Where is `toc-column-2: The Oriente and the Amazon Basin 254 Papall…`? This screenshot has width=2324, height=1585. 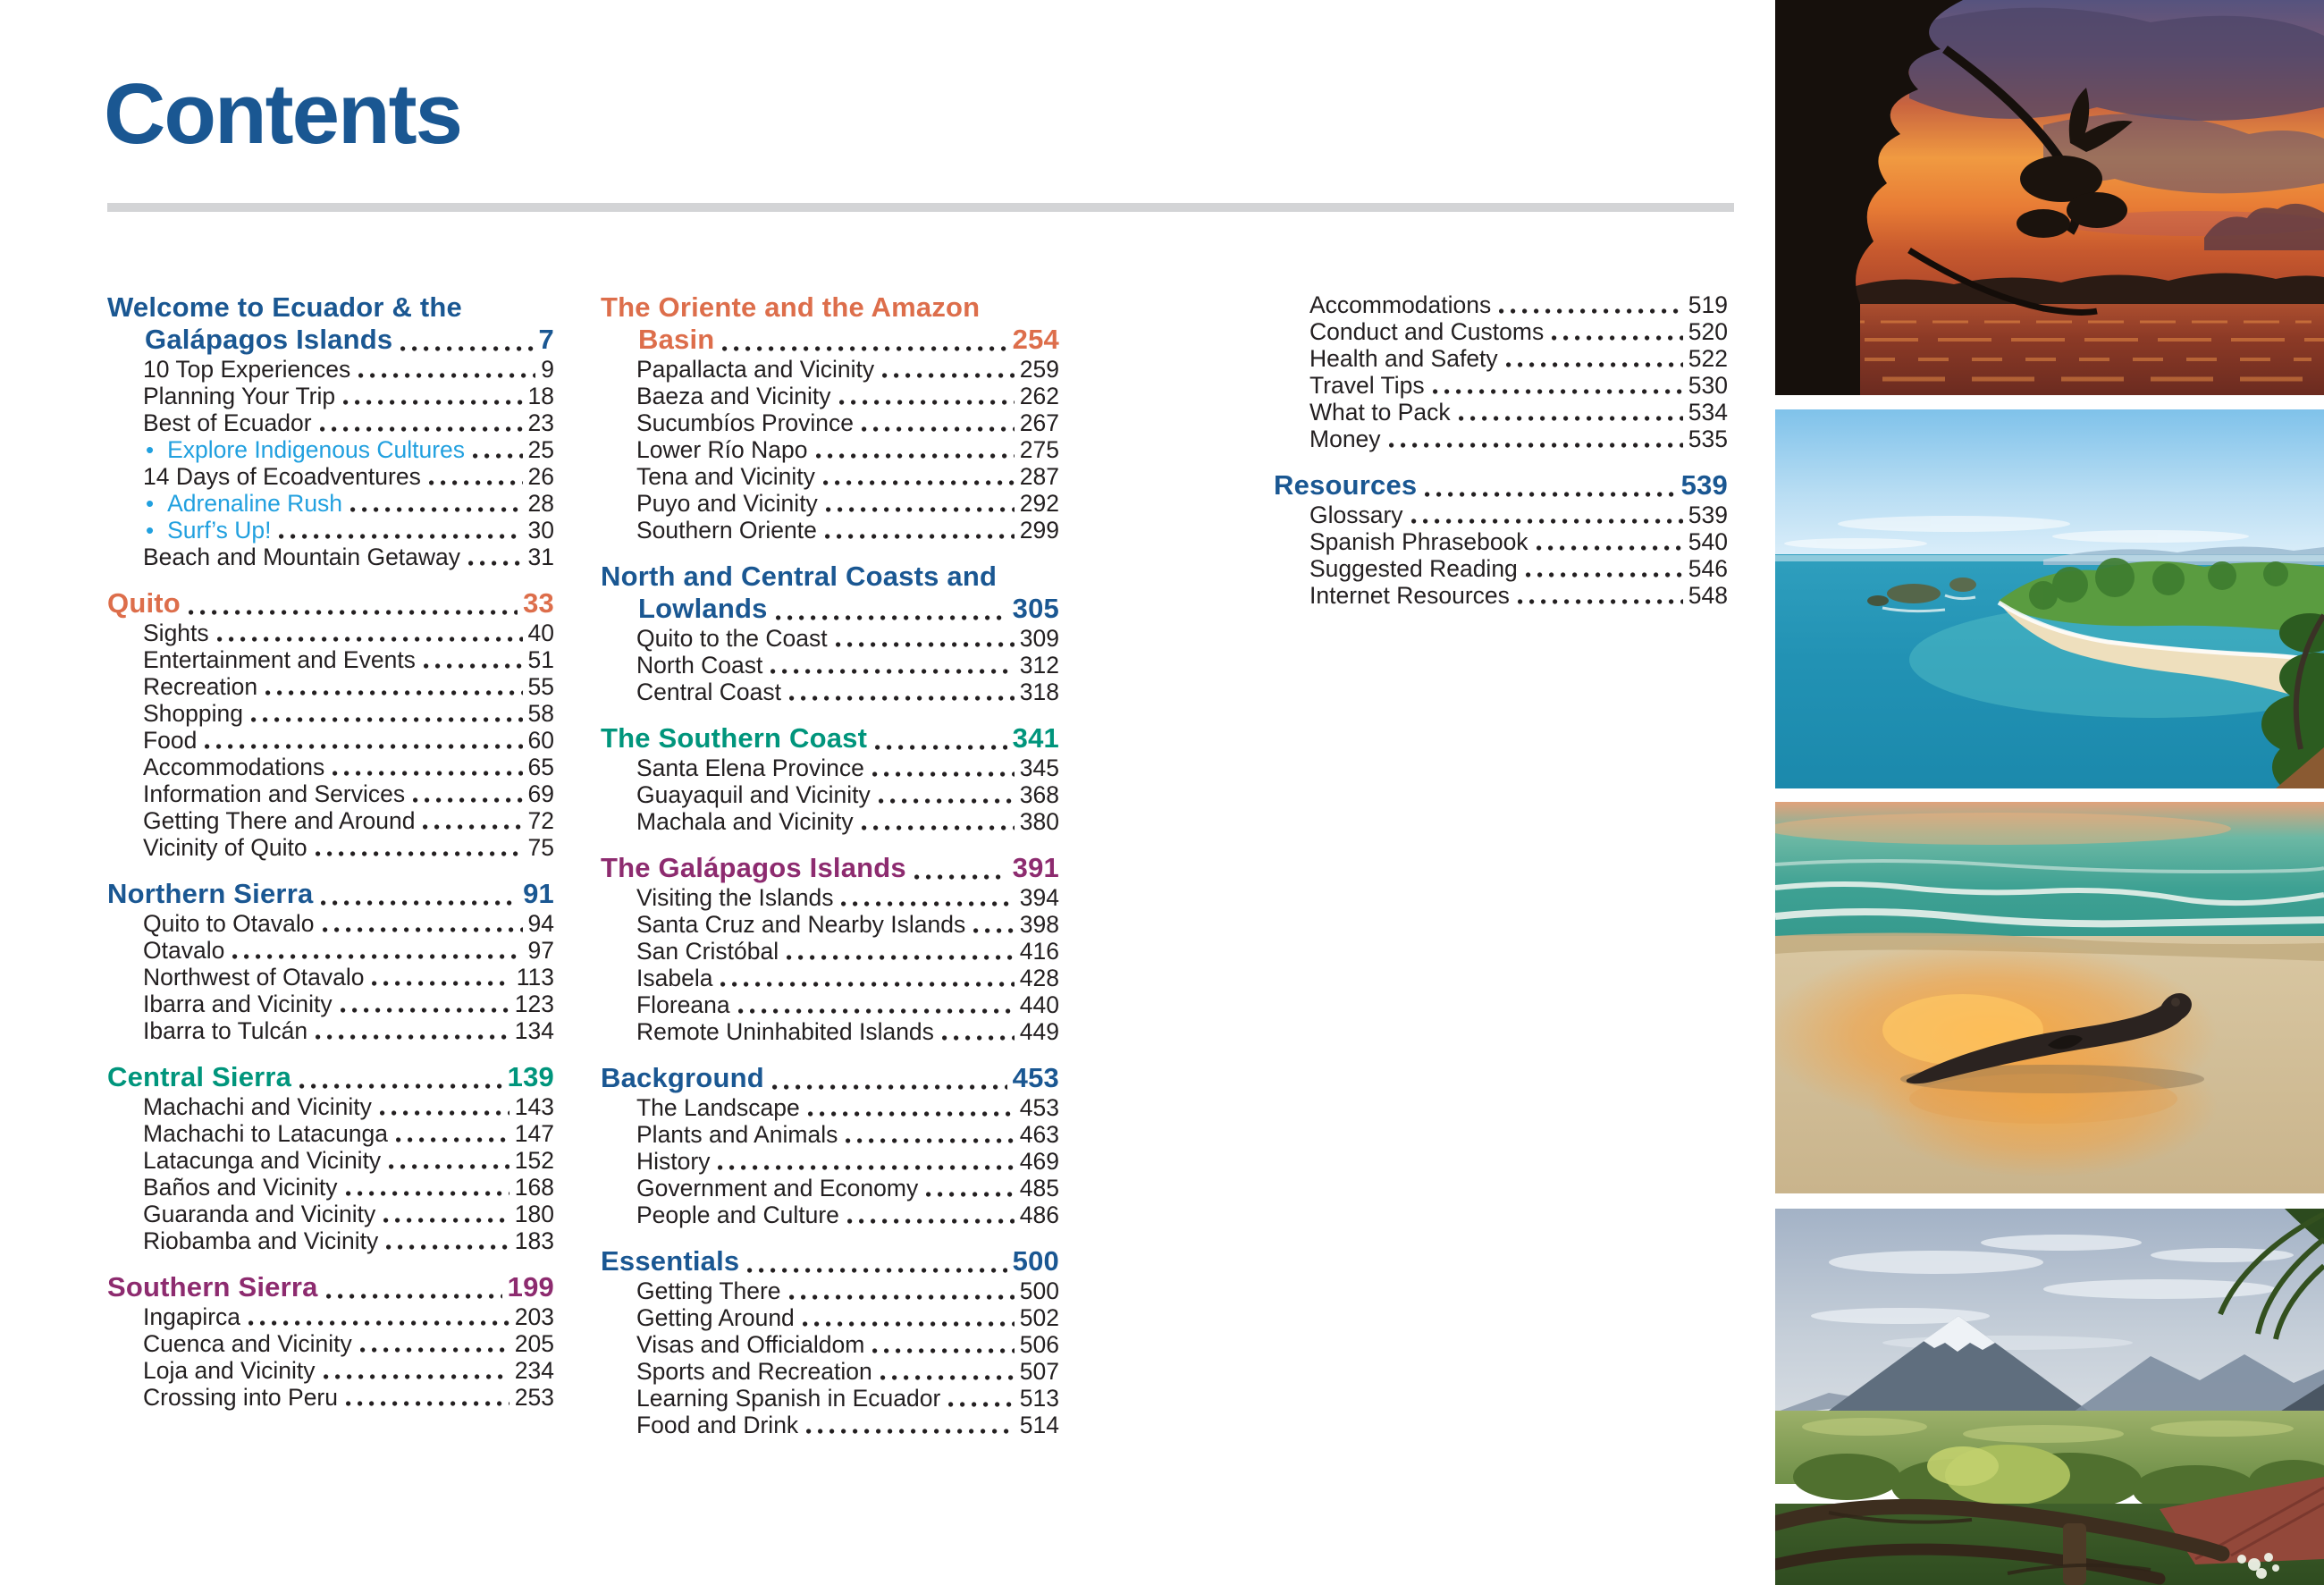
toc-column-2: The Oriente and the Amazon Basin 254 Papall… is located at coordinates (830, 864).